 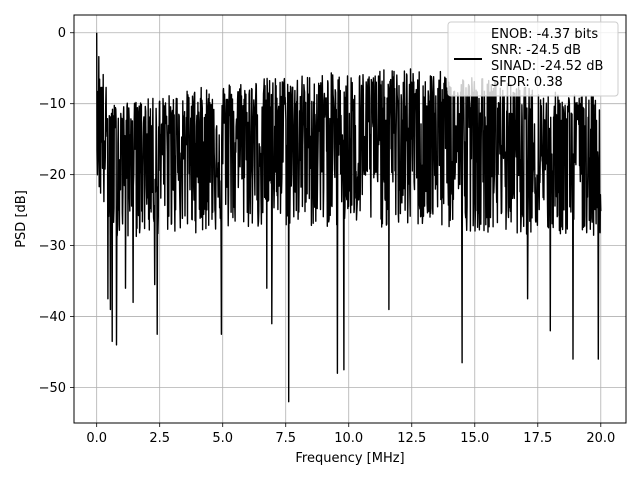 I want to click on legend-enob: ENOB: -4.37 bits, so click(x=544, y=34).